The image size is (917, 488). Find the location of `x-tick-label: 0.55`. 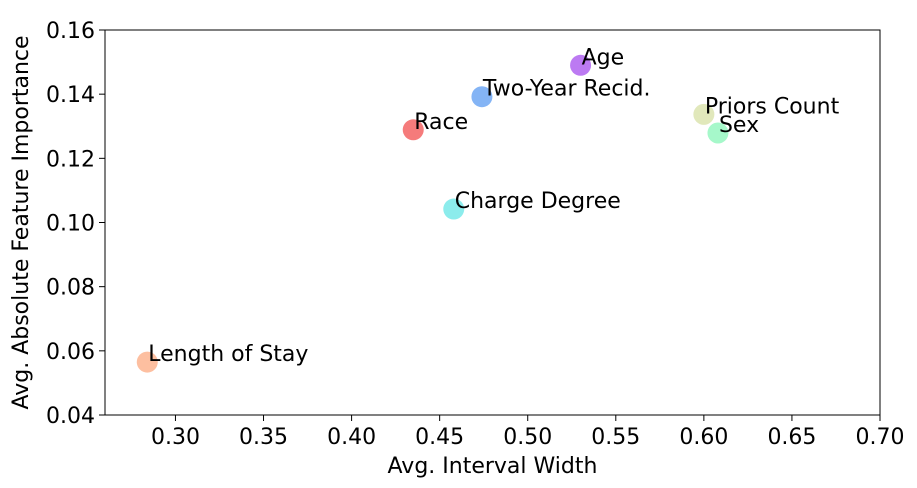

x-tick-label: 0.55 is located at coordinates (615, 437).